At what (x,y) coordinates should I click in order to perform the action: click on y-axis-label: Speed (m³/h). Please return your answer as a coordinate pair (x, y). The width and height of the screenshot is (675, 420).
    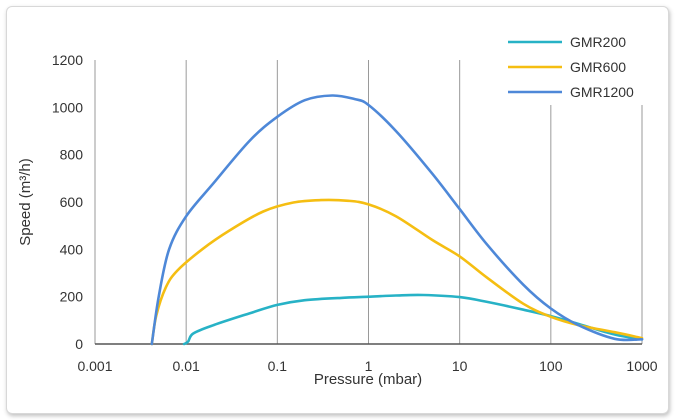
    Looking at the image, I should click on (25, 202).